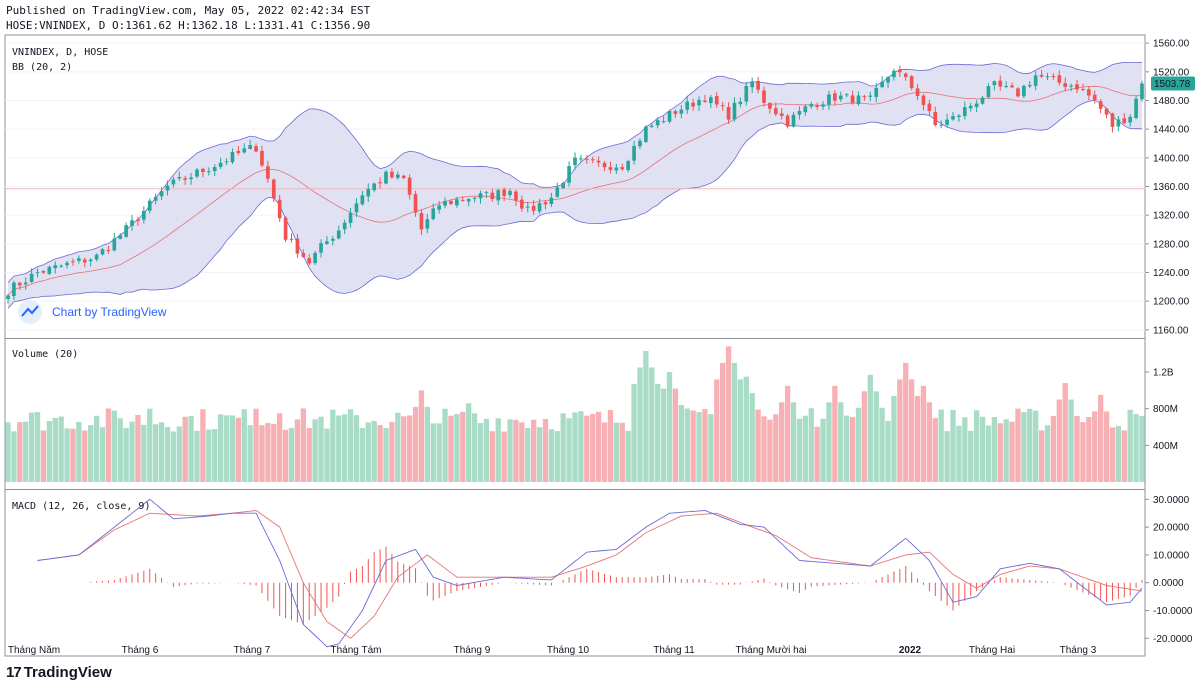  What do you see at coordinates (92, 312) in the screenshot?
I see `watermark: Chart by TradingView` at bounding box center [92, 312].